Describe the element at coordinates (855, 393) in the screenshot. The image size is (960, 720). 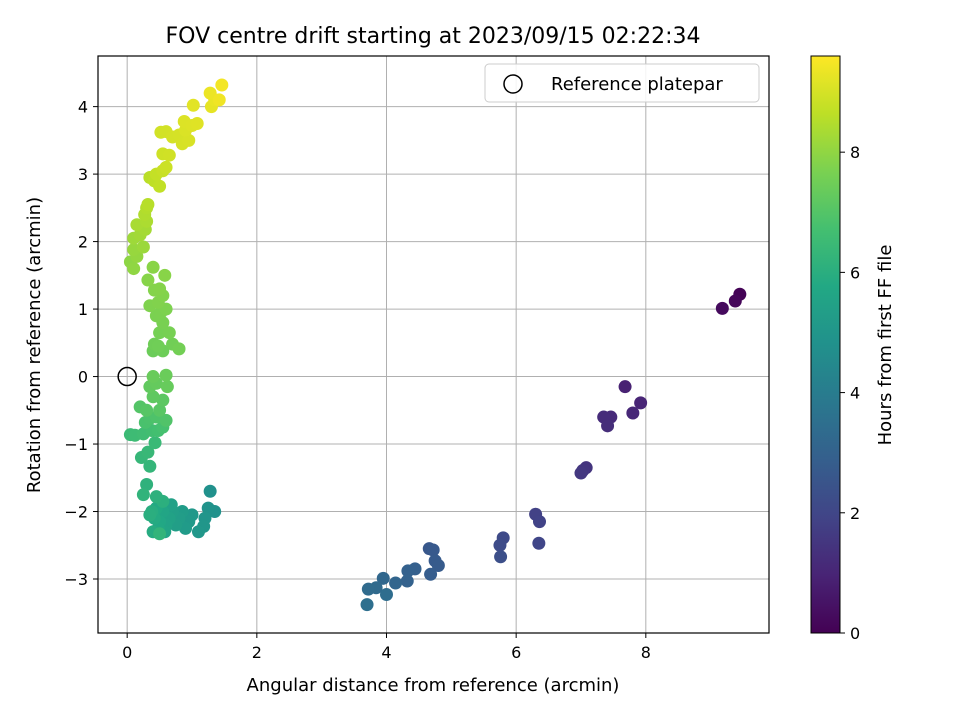
I see `colorbar-tick-label: 4` at that location.